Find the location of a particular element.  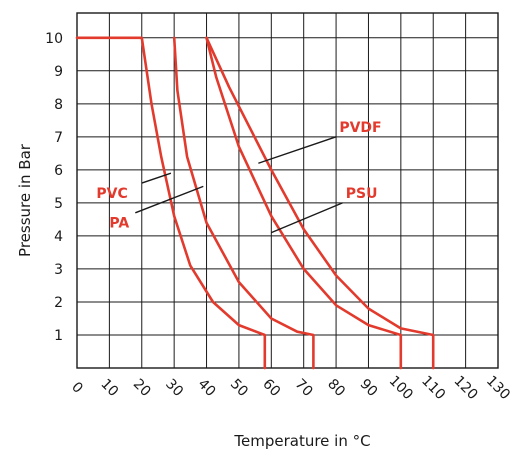

x-axis-title: Temperature in °C is located at coordinates (301, 441).